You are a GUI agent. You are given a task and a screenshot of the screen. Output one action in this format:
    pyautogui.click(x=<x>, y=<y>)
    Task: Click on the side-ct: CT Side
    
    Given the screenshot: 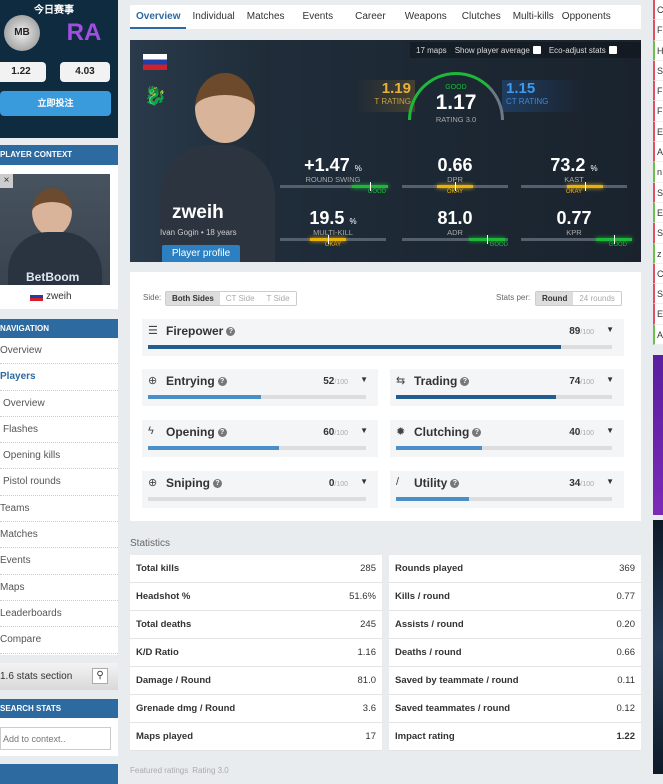 What is the action you would take?
    pyautogui.click(x=240, y=298)
    